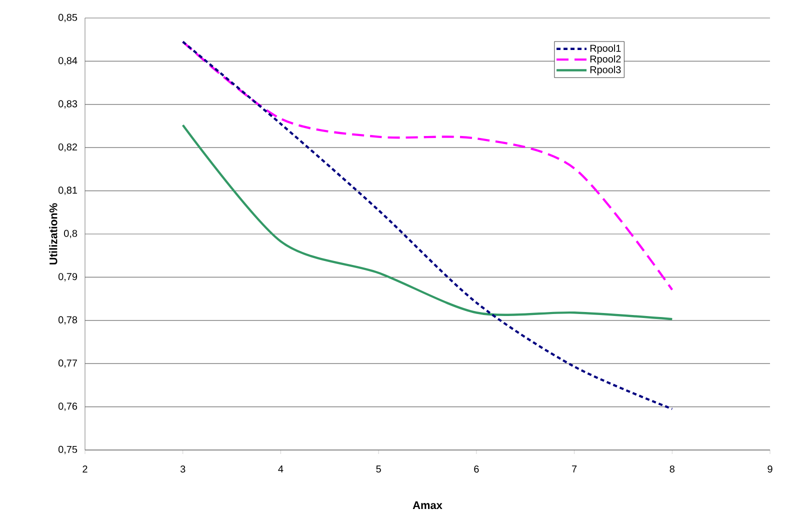  I want to click on y-tick-label: 0,79, so click(68, 277).